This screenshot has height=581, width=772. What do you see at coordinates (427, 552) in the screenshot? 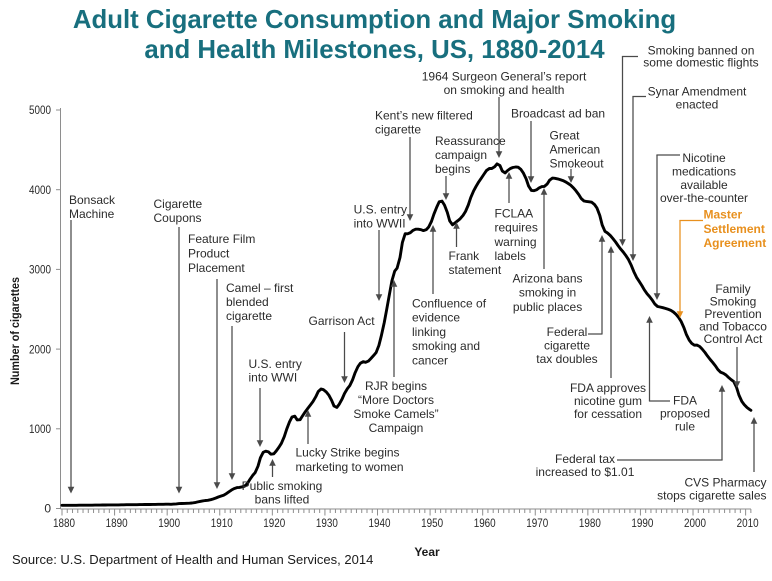
I see `svg-text: Year` at bounding box center [427, 552].